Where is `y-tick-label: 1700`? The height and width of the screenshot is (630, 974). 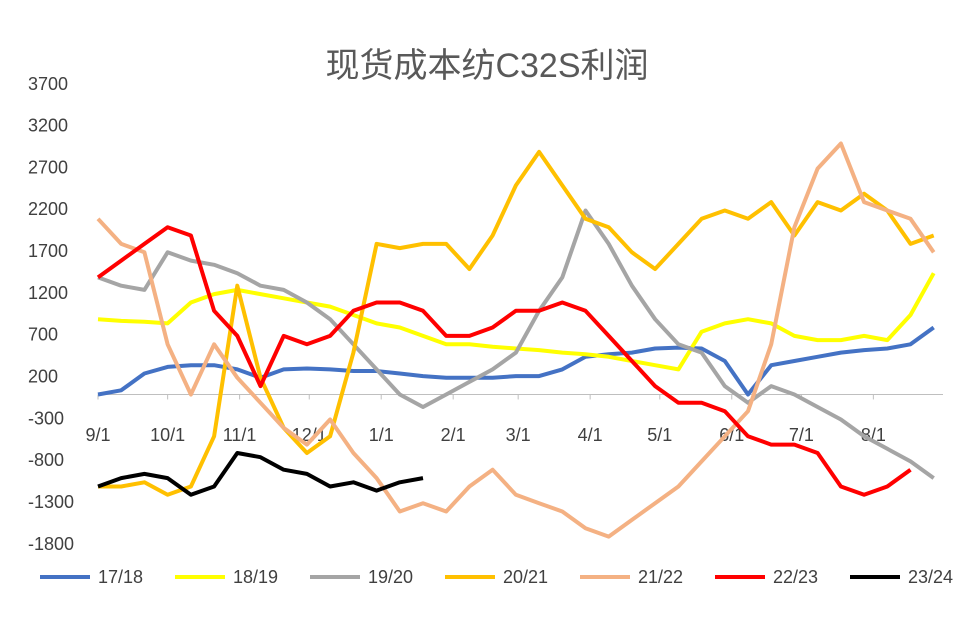 y-tick-label: 1700 is located at coordinates (48, 251).